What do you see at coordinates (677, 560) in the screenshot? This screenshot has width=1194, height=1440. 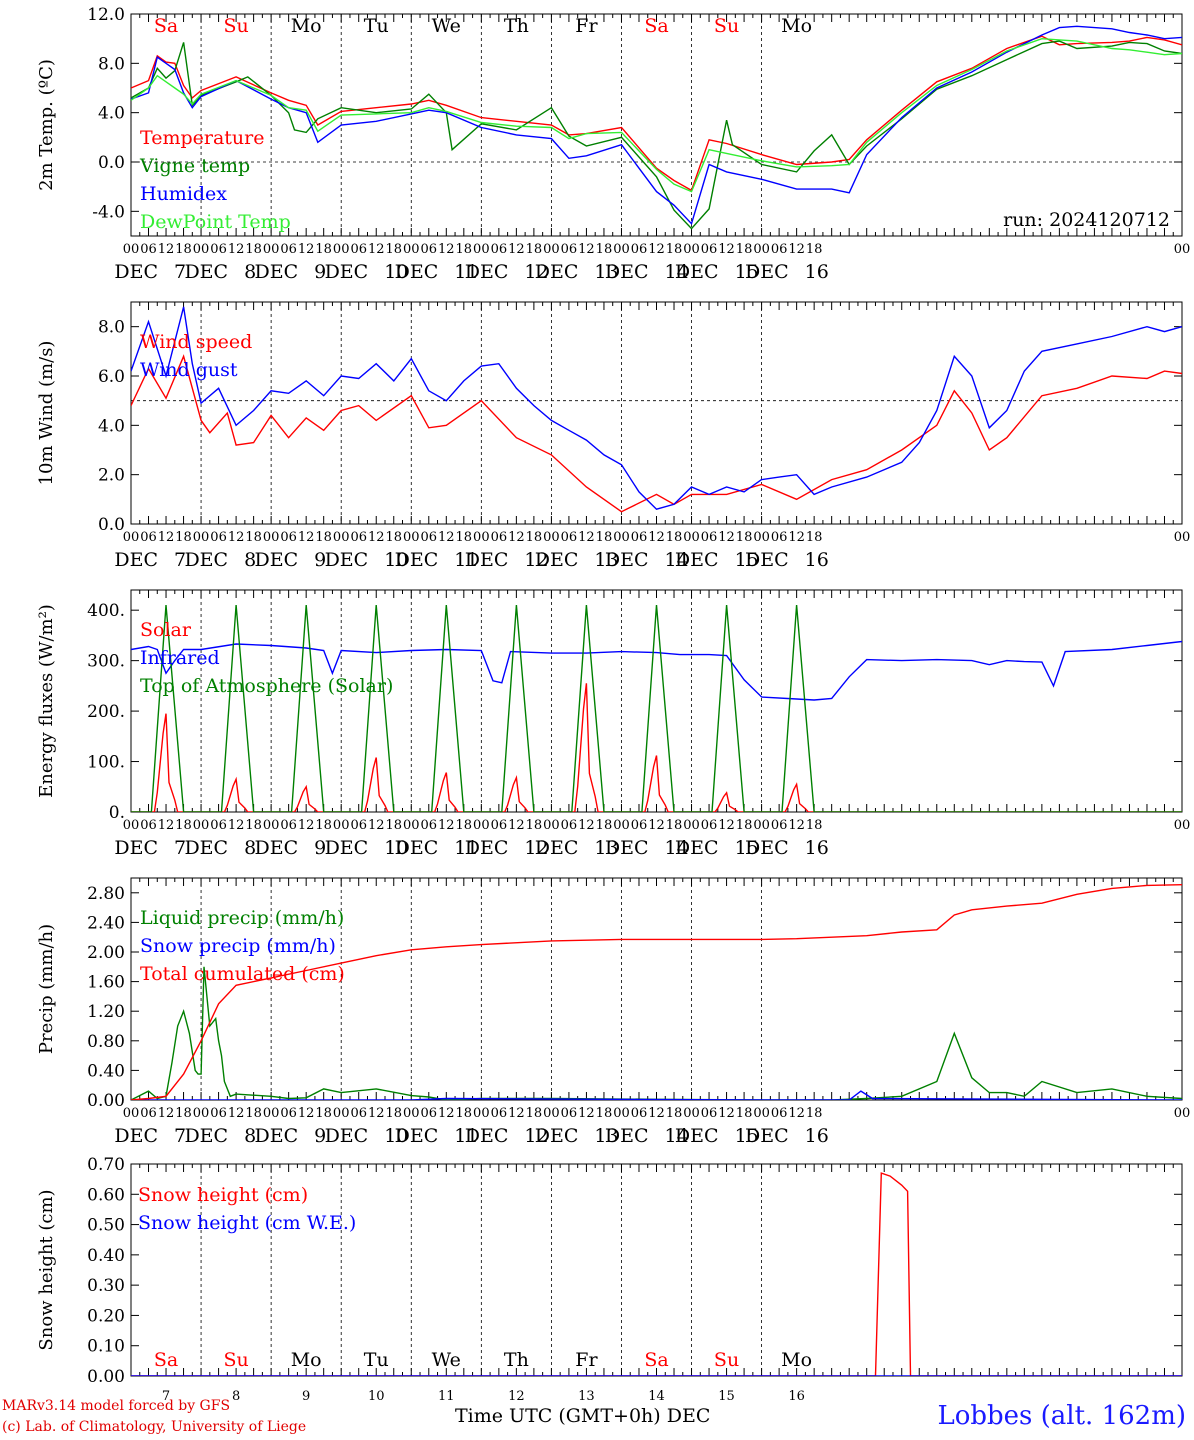 I see `date-day-label: 14` at bounding box center [677, 560].